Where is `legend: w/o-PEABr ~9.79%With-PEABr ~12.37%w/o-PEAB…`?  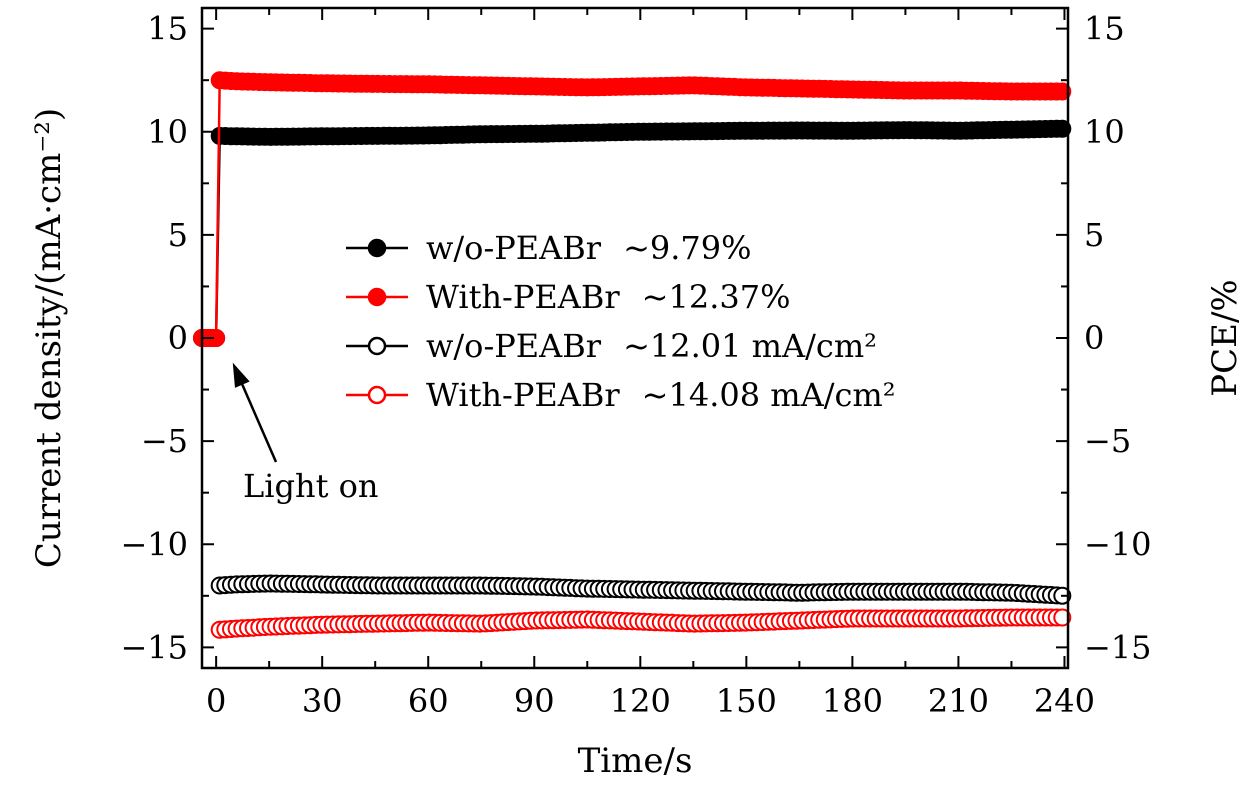
legend: w/o-PEABr ~9.79%With-PEABr ~12.37%w/o-PEAB… is located at coordinates (621, 321).